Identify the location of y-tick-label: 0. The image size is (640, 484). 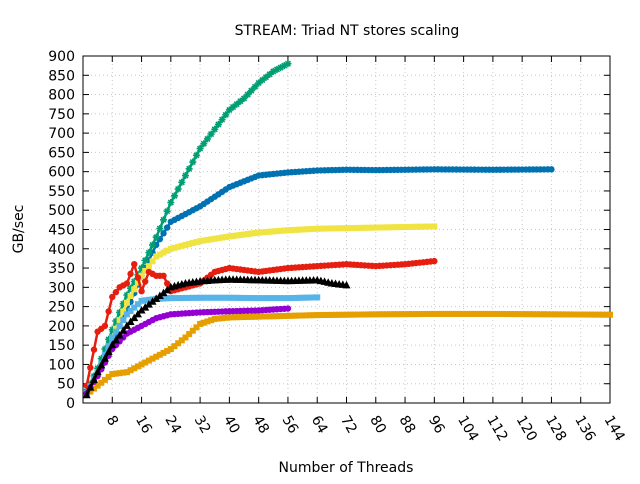
(70, 404).